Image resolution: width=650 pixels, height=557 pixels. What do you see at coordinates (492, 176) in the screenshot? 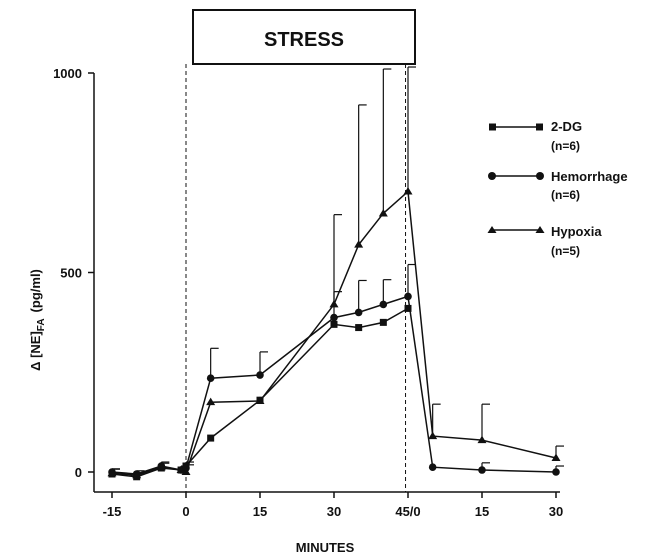
I see `legend-marker-circle` at bounding box center [492, 176].